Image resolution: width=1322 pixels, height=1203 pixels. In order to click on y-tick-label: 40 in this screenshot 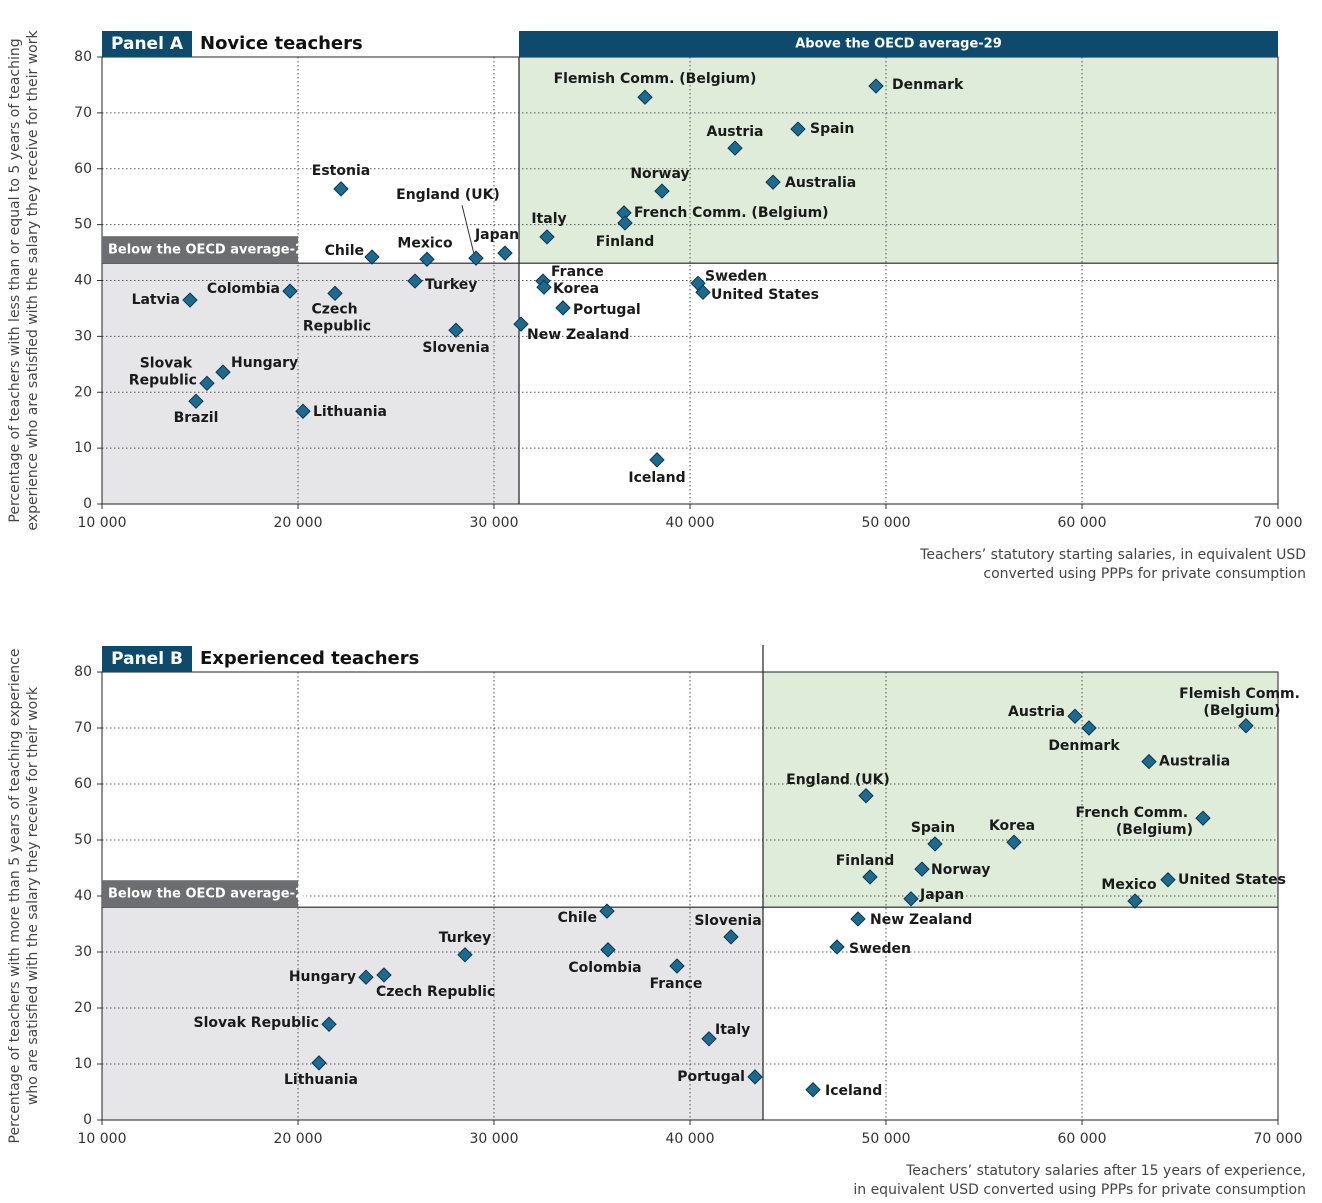, I will do `click(83, 281)`.